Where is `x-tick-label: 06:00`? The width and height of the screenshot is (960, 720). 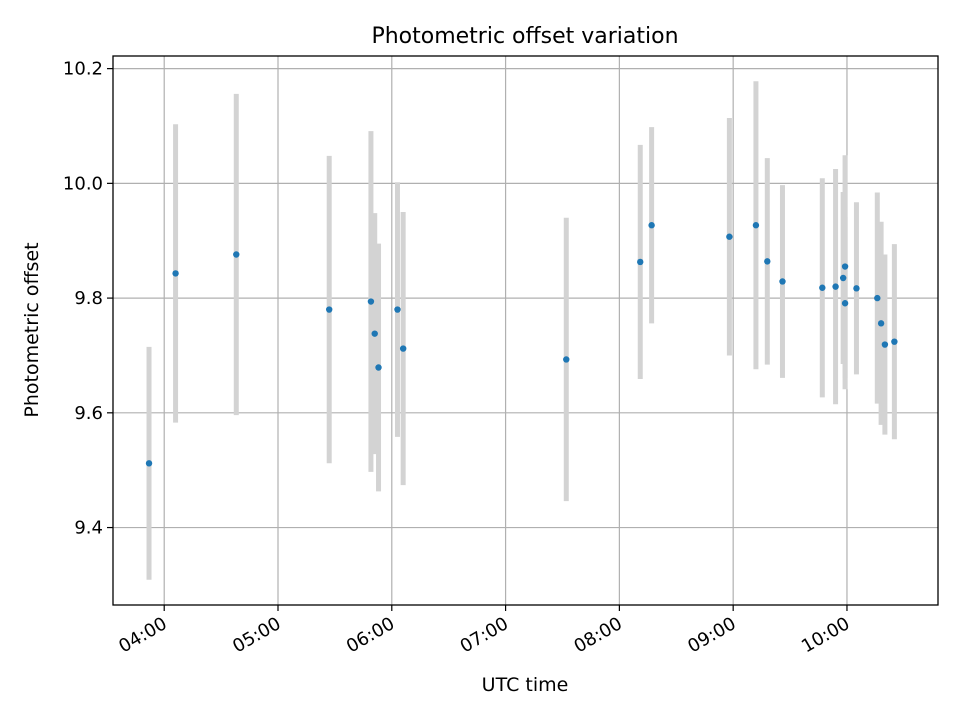 x-tick-label: 06:00 is located at coordinates (370, 635).